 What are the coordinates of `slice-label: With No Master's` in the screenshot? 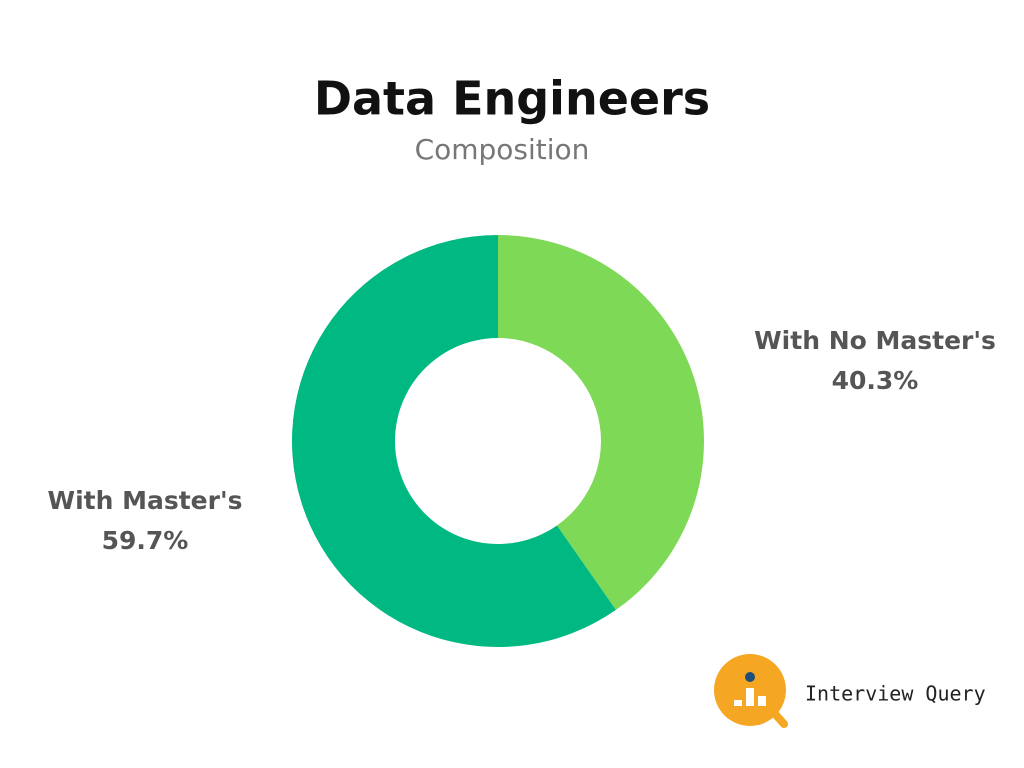 It's located at (875, 340).